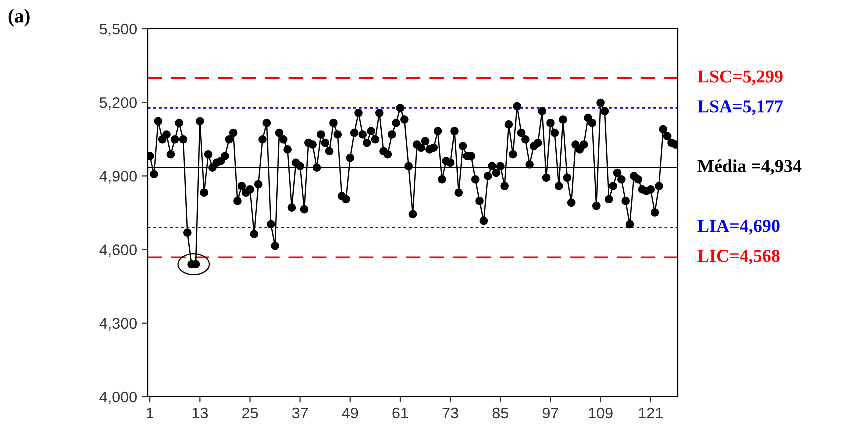 The image size is (860, 430). Describe the element at coordinates (118, 177) in the screenshot. I see `y-tick-label: 4,900` at that location.